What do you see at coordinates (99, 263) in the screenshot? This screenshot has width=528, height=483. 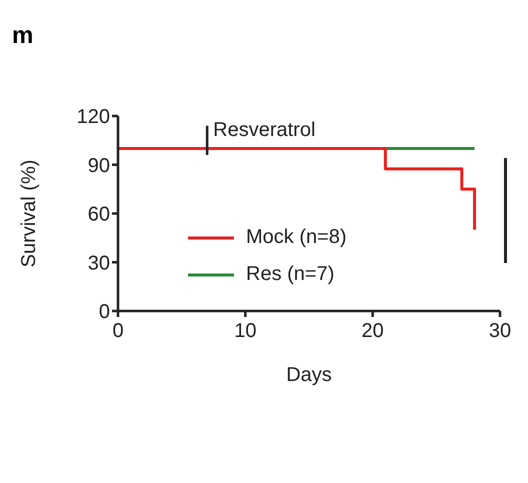 I see `y-tick-label: 30` at bounding box center [99, 263].